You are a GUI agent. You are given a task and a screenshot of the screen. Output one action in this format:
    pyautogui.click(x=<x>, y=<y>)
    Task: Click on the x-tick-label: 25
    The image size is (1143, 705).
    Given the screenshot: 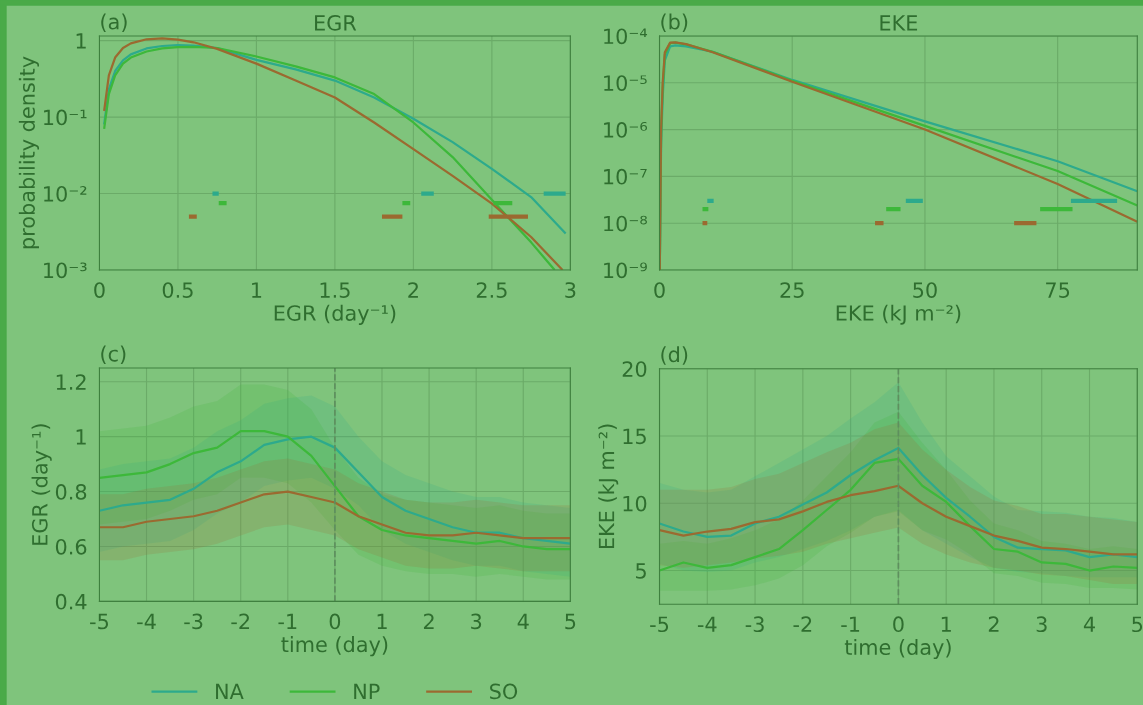 What is the action you would take?
    pyautogui.click(x=792, y=290)
    